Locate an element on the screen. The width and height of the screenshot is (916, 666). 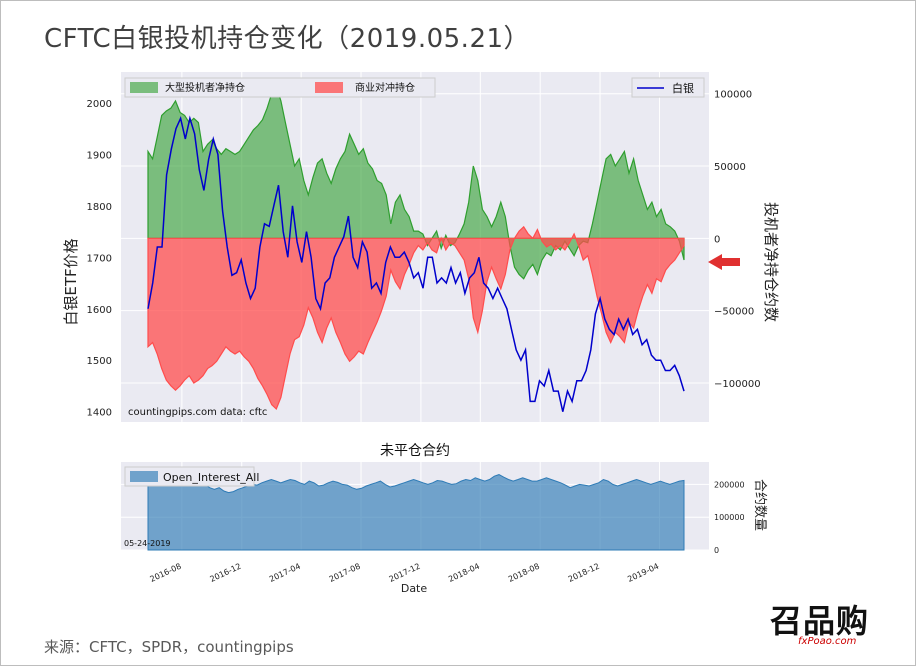
open-interest-date-annotation: 05-24-2019 is located at coordinates (147, 543).